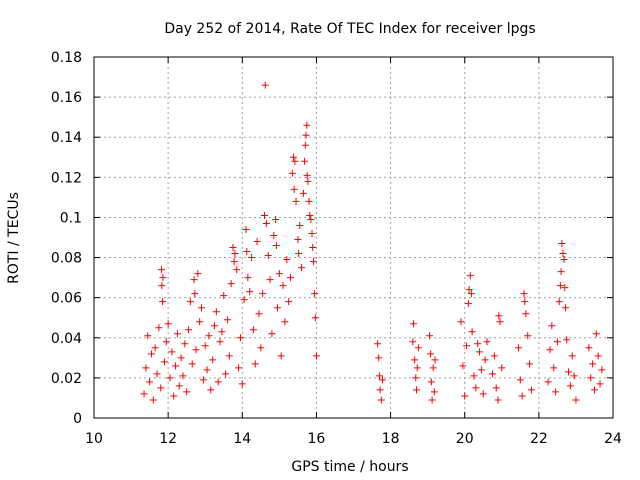 The image size is (640, 480). Describe the element at coordinates (94, 439) in the screenshot. I see `x-tick-label: 10` at that location.